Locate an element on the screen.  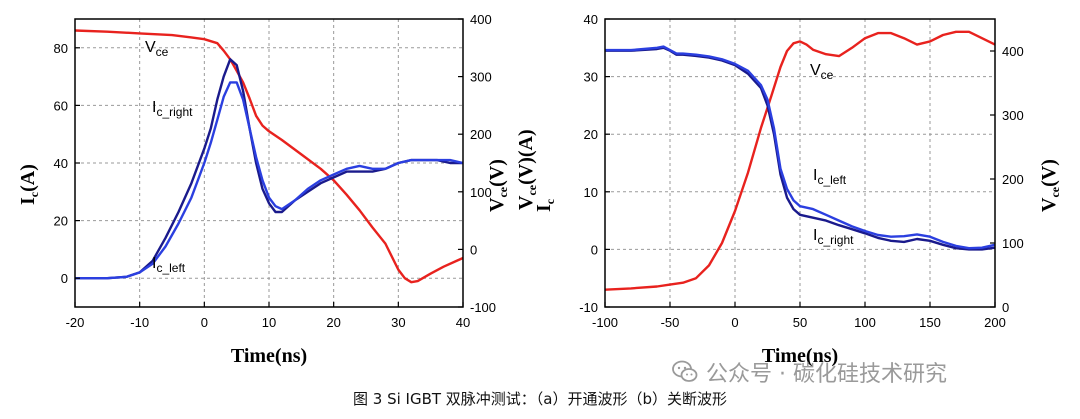
watermark-text: 公众号 · 碳化硅技术研究 is located at coordinates (826, 374).